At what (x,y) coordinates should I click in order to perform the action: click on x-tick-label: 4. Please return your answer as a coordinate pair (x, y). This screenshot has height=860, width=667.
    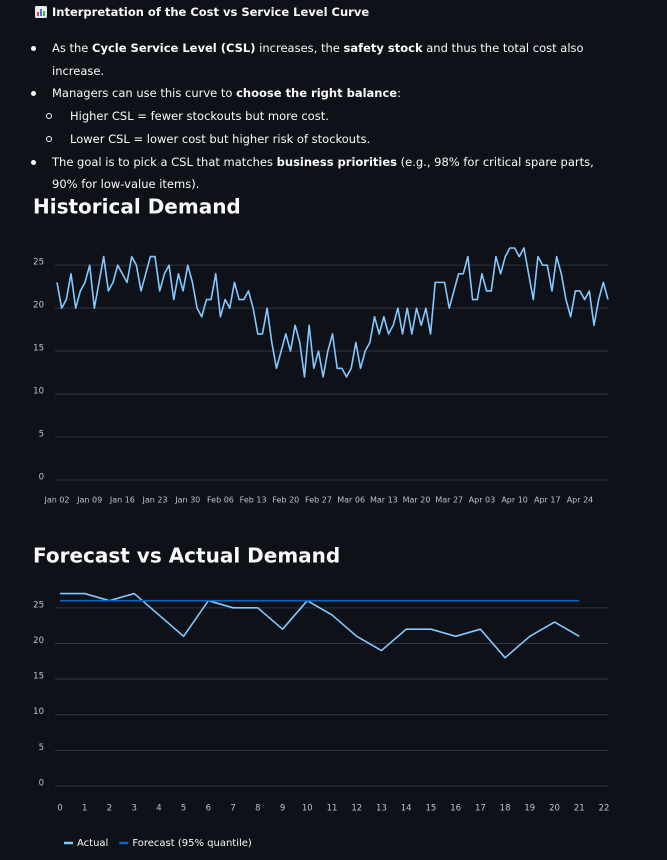
    Looking at the image, I should click on (158, 809).